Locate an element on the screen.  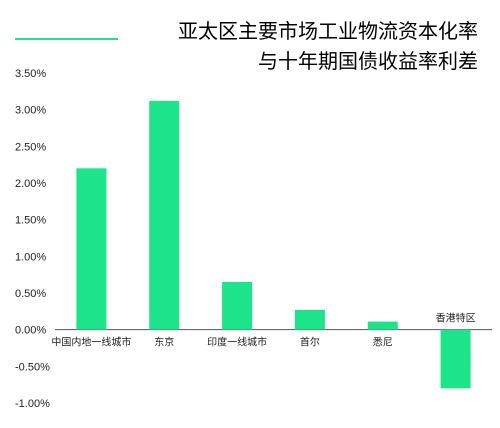
y-tick-label: -1.00% is located at coordinates (32, 404).